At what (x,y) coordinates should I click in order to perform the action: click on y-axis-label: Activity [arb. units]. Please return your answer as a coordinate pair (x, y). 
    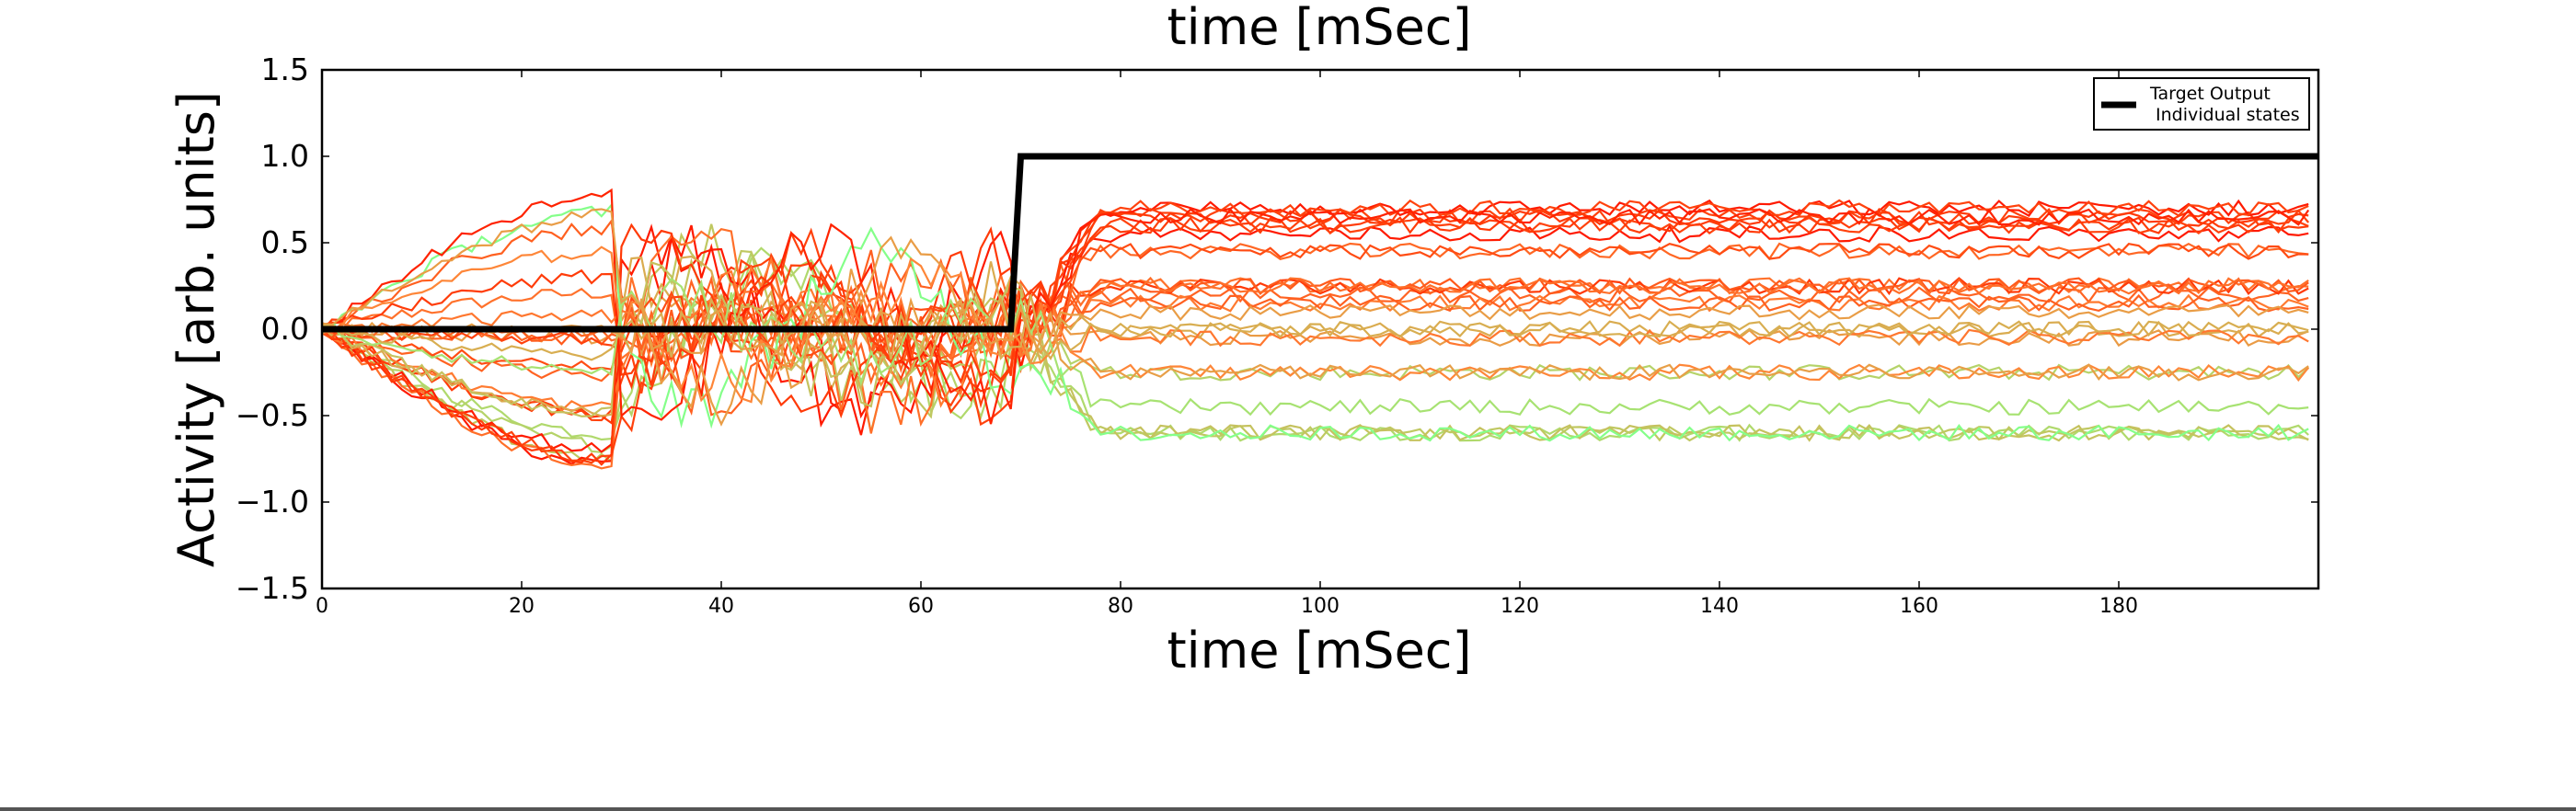
    Looking at the image, I should click on (196, 329).